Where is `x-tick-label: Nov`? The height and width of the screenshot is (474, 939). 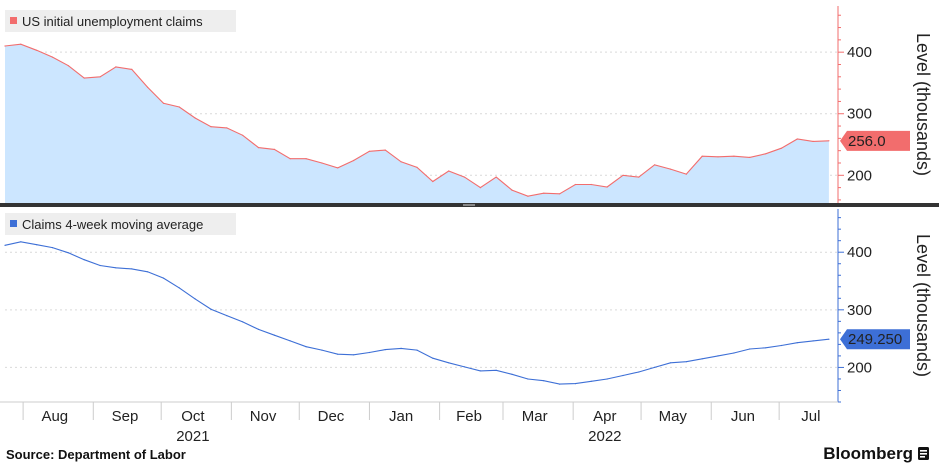 x-tick-label: Nov is located at coordinates (263, 416).